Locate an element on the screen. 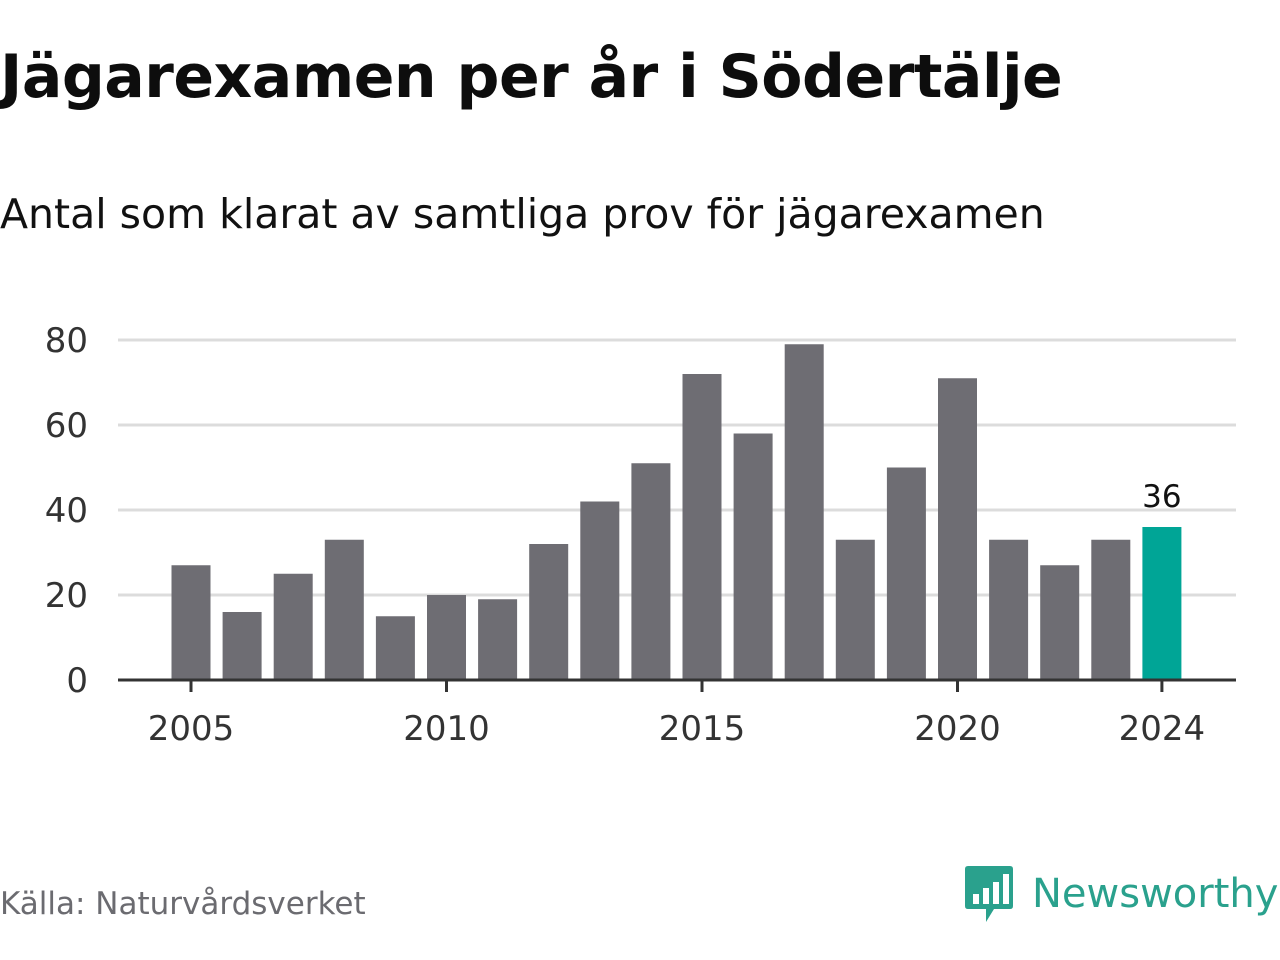  x-tick-label: 2005 is located at coordinates (191, 729).